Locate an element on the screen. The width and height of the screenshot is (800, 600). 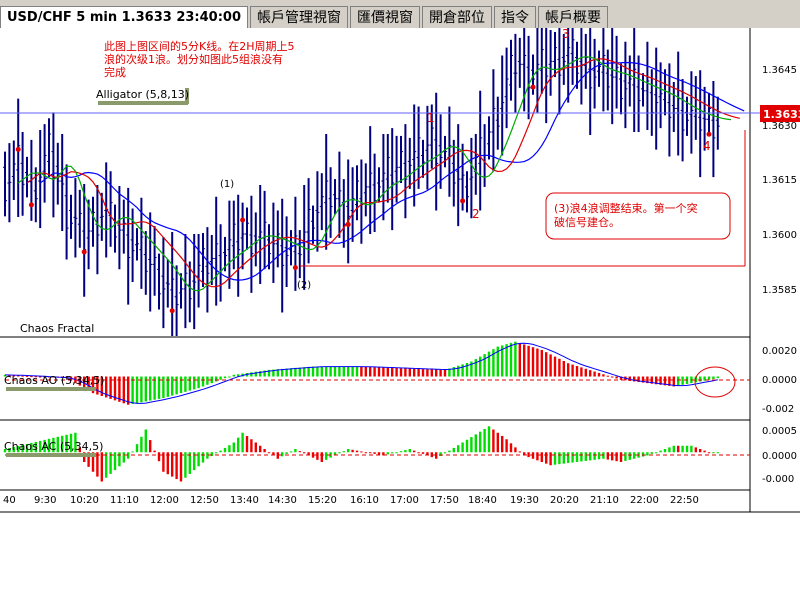
tab-account-management: 帳戶管理視窗 is located at coordinates (299, 17).